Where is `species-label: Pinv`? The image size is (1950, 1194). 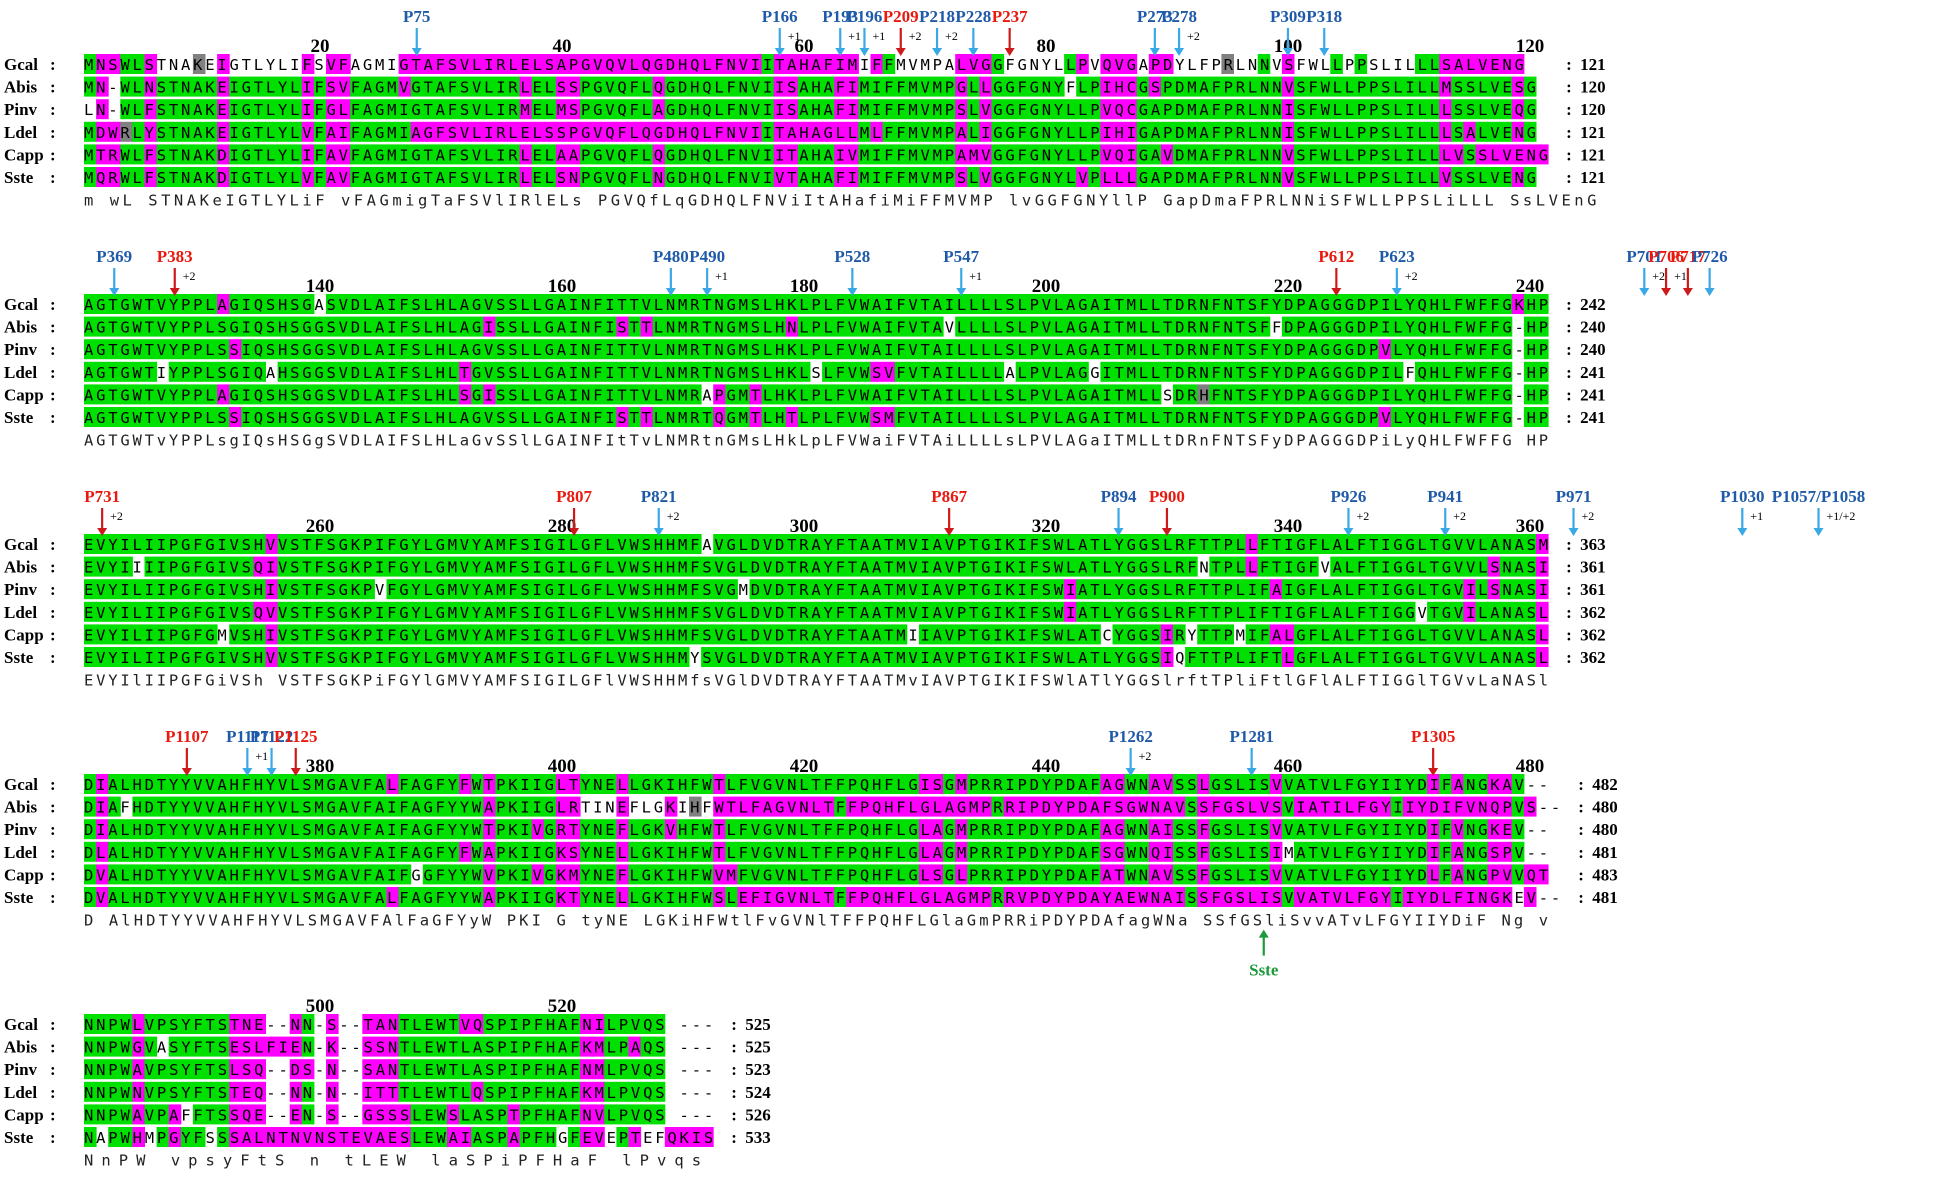
species-label: Pinv is located at coordinates (21, 589).